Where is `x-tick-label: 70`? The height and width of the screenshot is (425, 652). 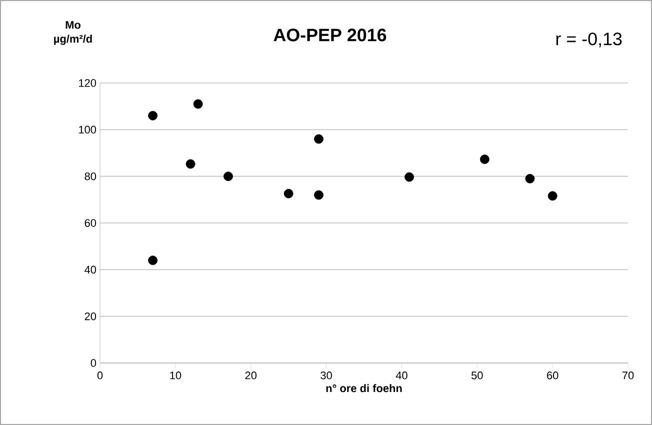
x-tick-label: 70 is located at coordinates (628, 376).